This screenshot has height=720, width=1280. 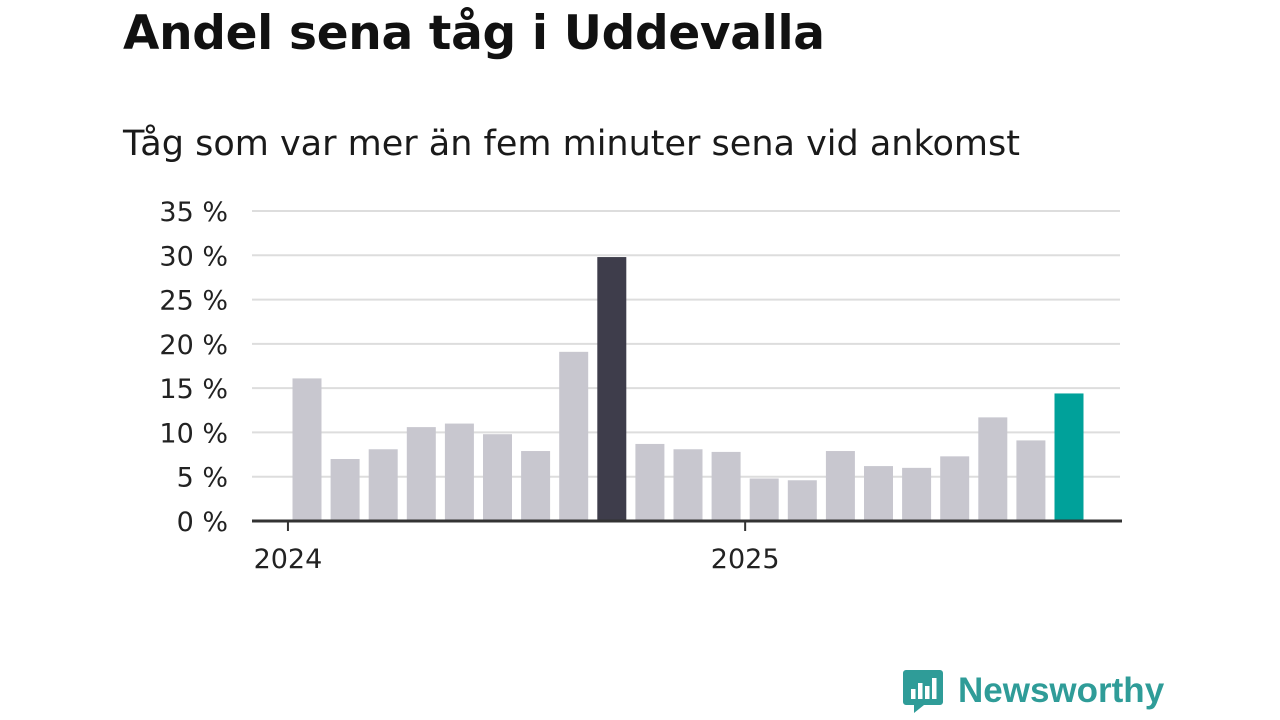 What do you see at coordinates (687, 547) in the screenshot?
I see `x-axis: 2024 2025` at bounding box center [687, 547].